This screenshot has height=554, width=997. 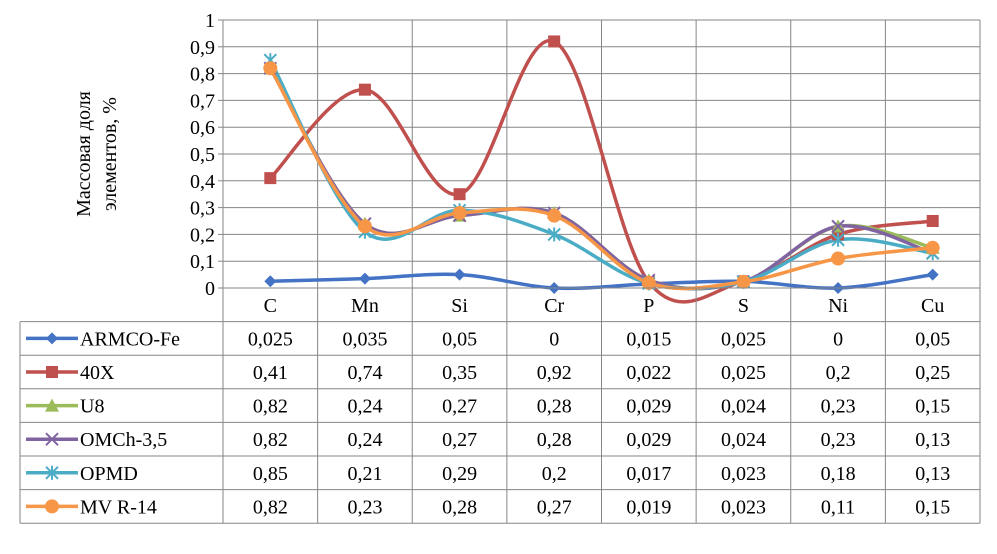 What do you see at coordinates (838, 306) in the screenshot?
I see `x-tick-label: Ni` at bounding box center [838, 306].